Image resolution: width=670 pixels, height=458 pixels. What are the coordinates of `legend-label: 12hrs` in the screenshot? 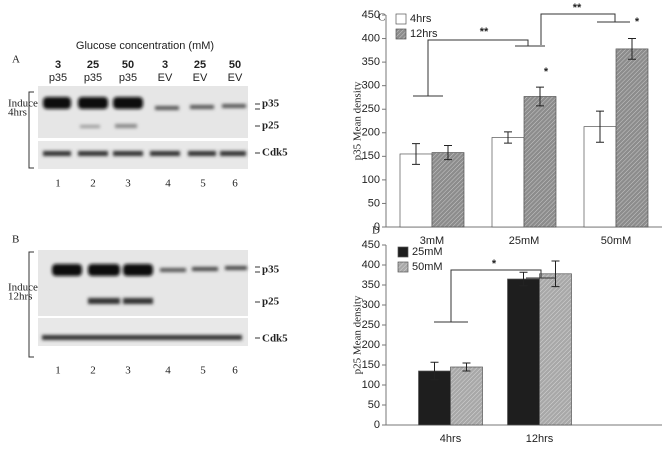 It's located at (424, 34).